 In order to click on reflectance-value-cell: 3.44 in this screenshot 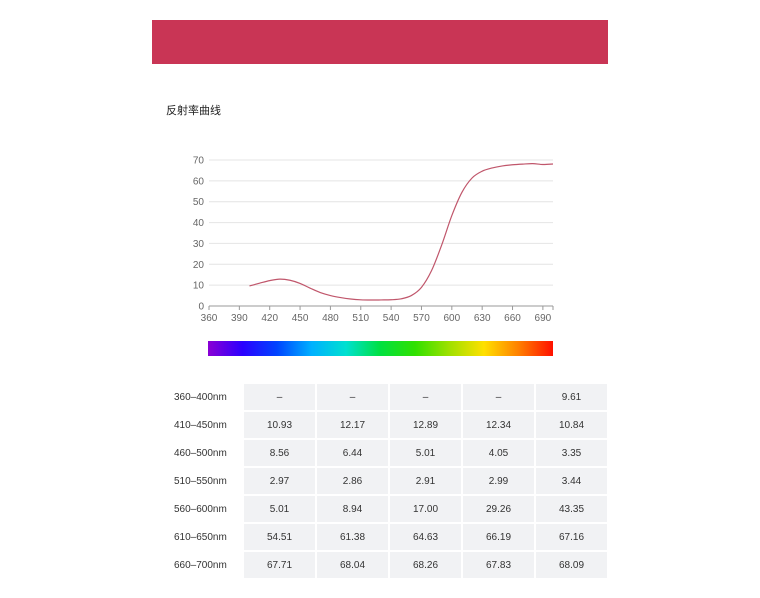, I will do `click(571, 481)`.